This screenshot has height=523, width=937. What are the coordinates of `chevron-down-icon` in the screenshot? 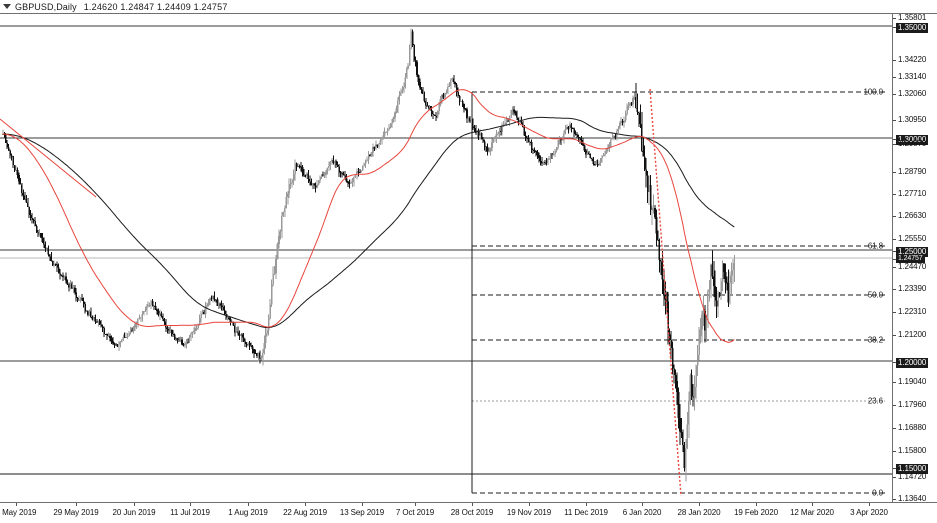 It's located at (7, 6).